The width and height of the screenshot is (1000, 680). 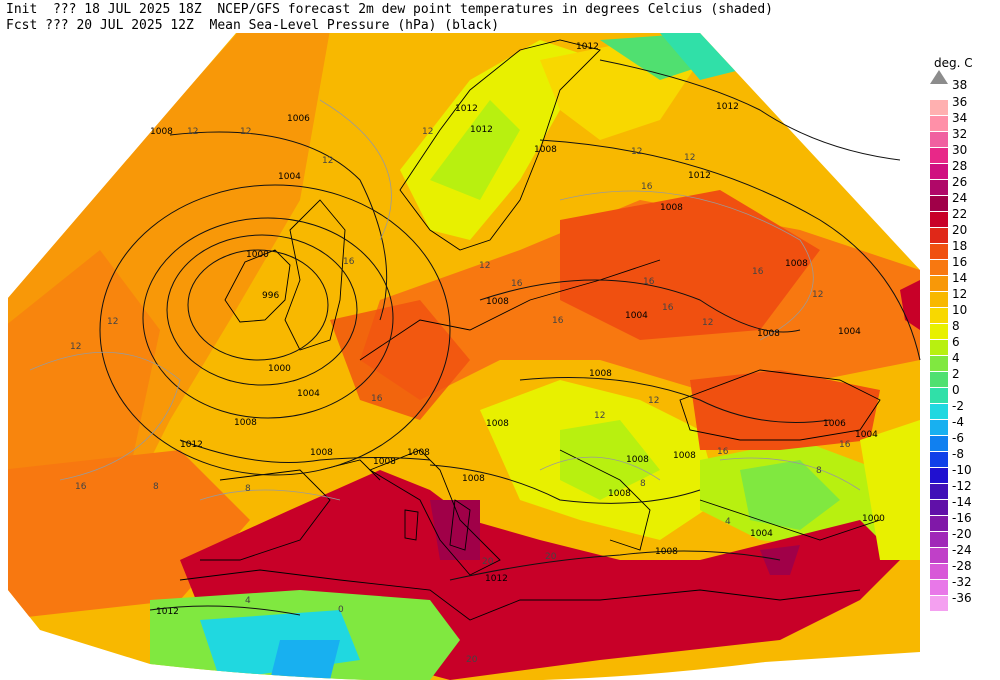 What do you see at coordinates (257, 255) in the screenshot?
I see `pressure-label: 1000` at bounding box center [257, 255].